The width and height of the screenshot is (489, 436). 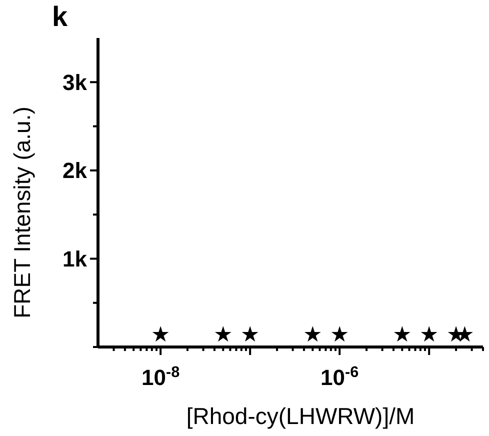 What do you see at coordinates (339, 377) in the screenshot?
I see `x-tick-label: 10$^{-6}$` at bounding box center [339, 377].